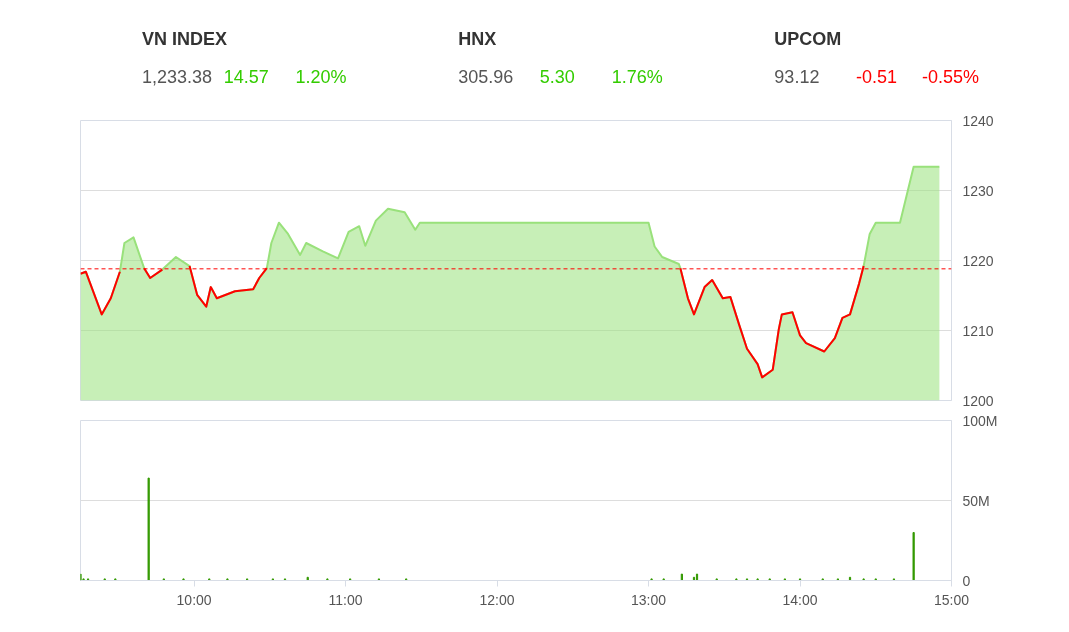 The image size is (1069, 632). What do you see at coordinates (978, 190) in the screenshot?
I see `y-tick-label: 1230` at bounding box center [978, 190].